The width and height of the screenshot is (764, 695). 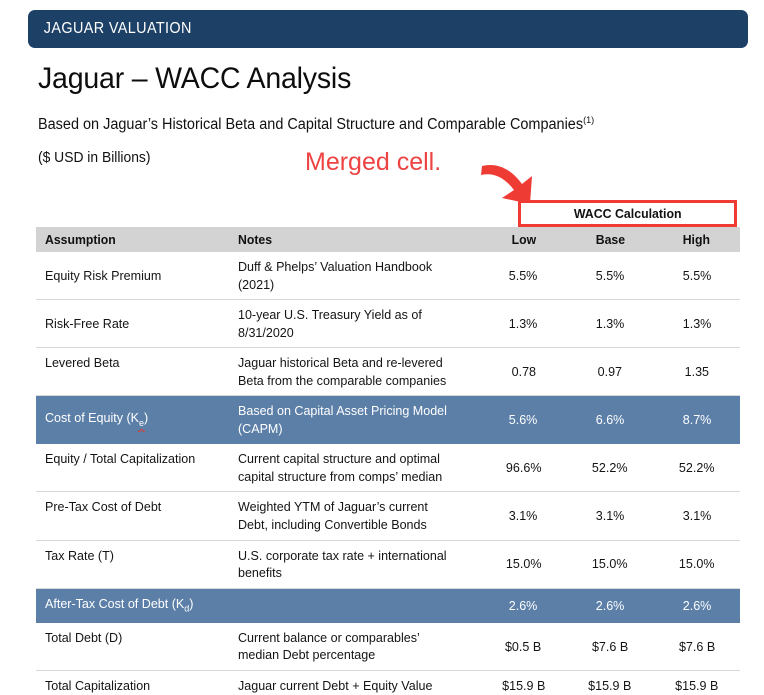 What do you see at coordinates (523, 239) in the screenshot?
I see `column-header-low: Low` at bounding box center [523, 239].